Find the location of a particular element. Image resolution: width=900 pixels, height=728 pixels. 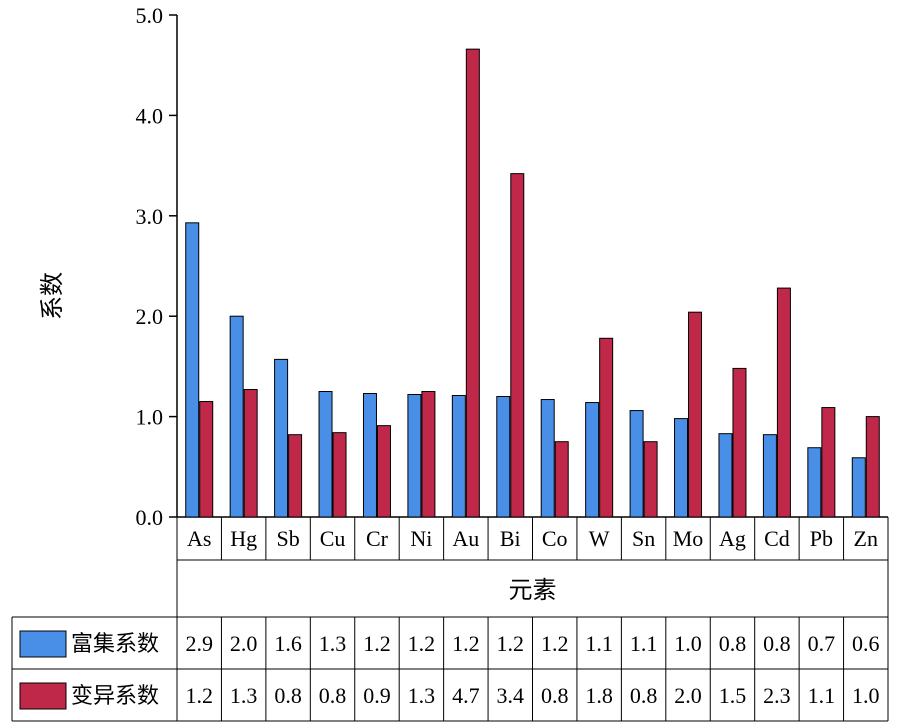

data-label-enrichment: 2.9 is located at coordinates (199, 643).